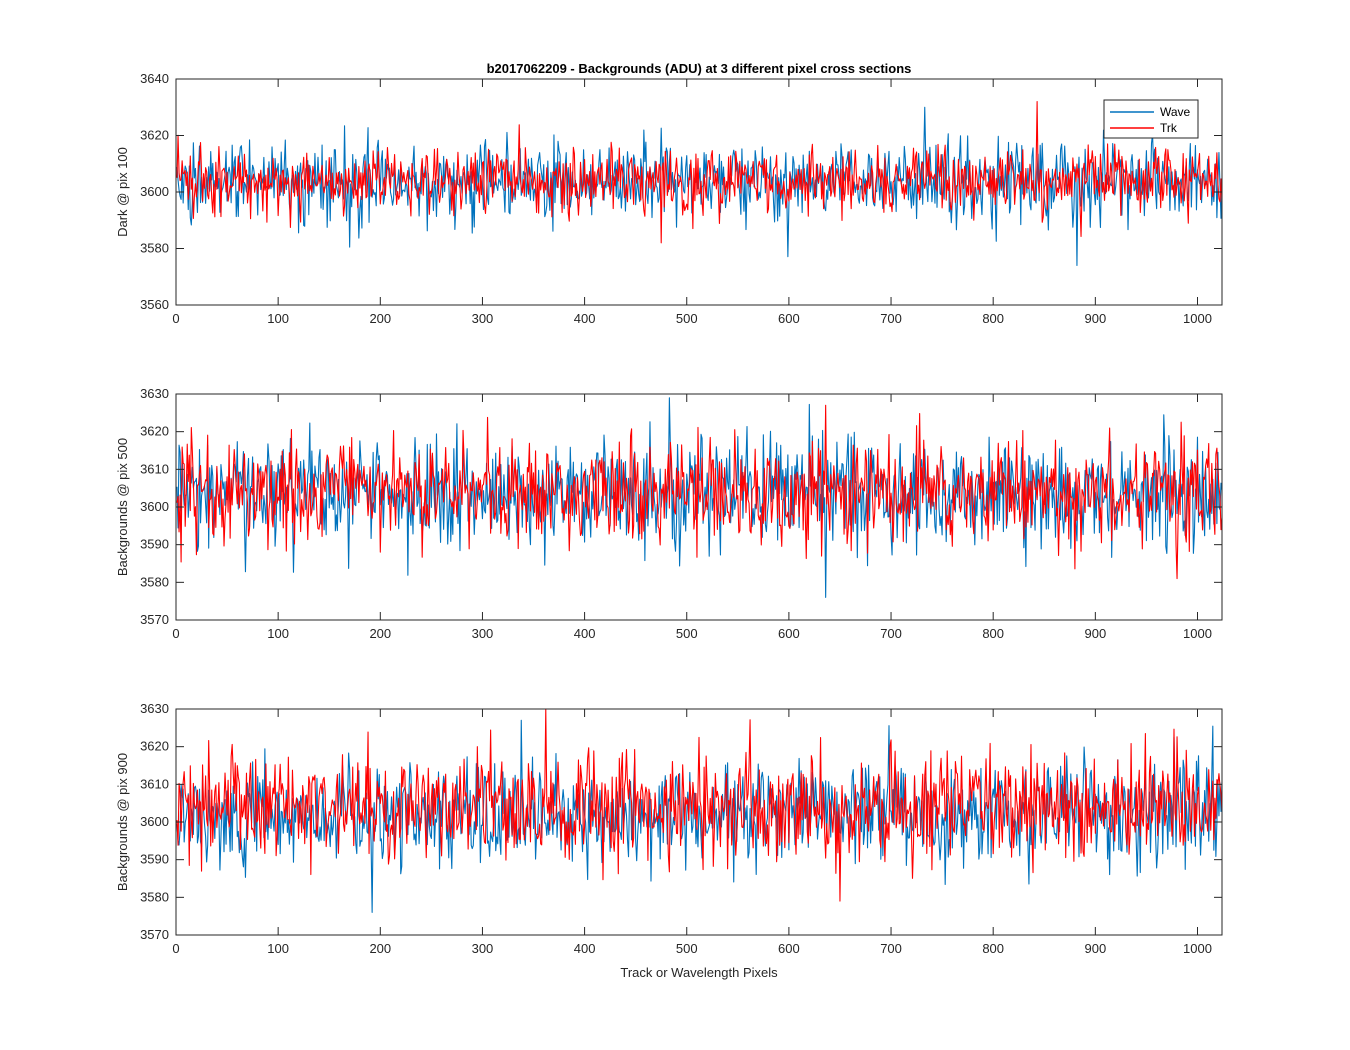 This screenshot has height=1050, width=1350. I want to click on y-axis-label: Dark @ pix 100, so click(122, 192).